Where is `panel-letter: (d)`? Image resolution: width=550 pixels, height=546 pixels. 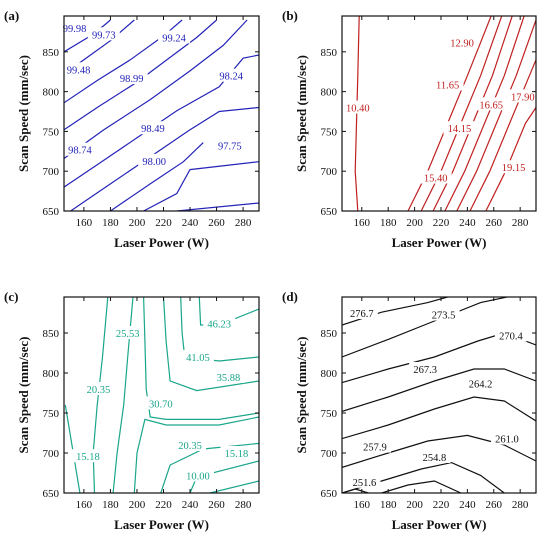
panel-letter: (d) is located at coordinates (290, 296).